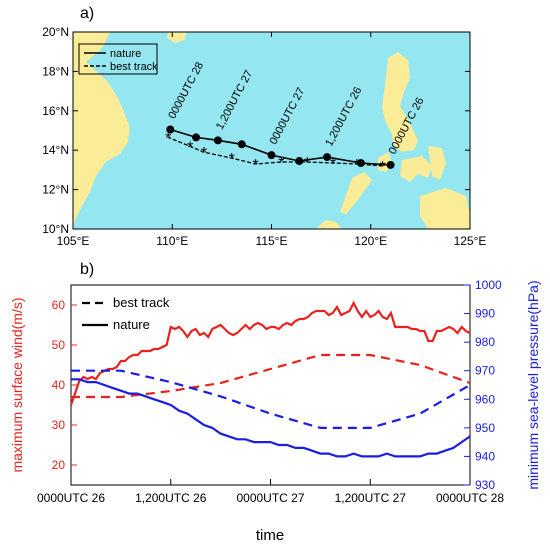  I want to click on nature-wind-line, so click(270, 353).